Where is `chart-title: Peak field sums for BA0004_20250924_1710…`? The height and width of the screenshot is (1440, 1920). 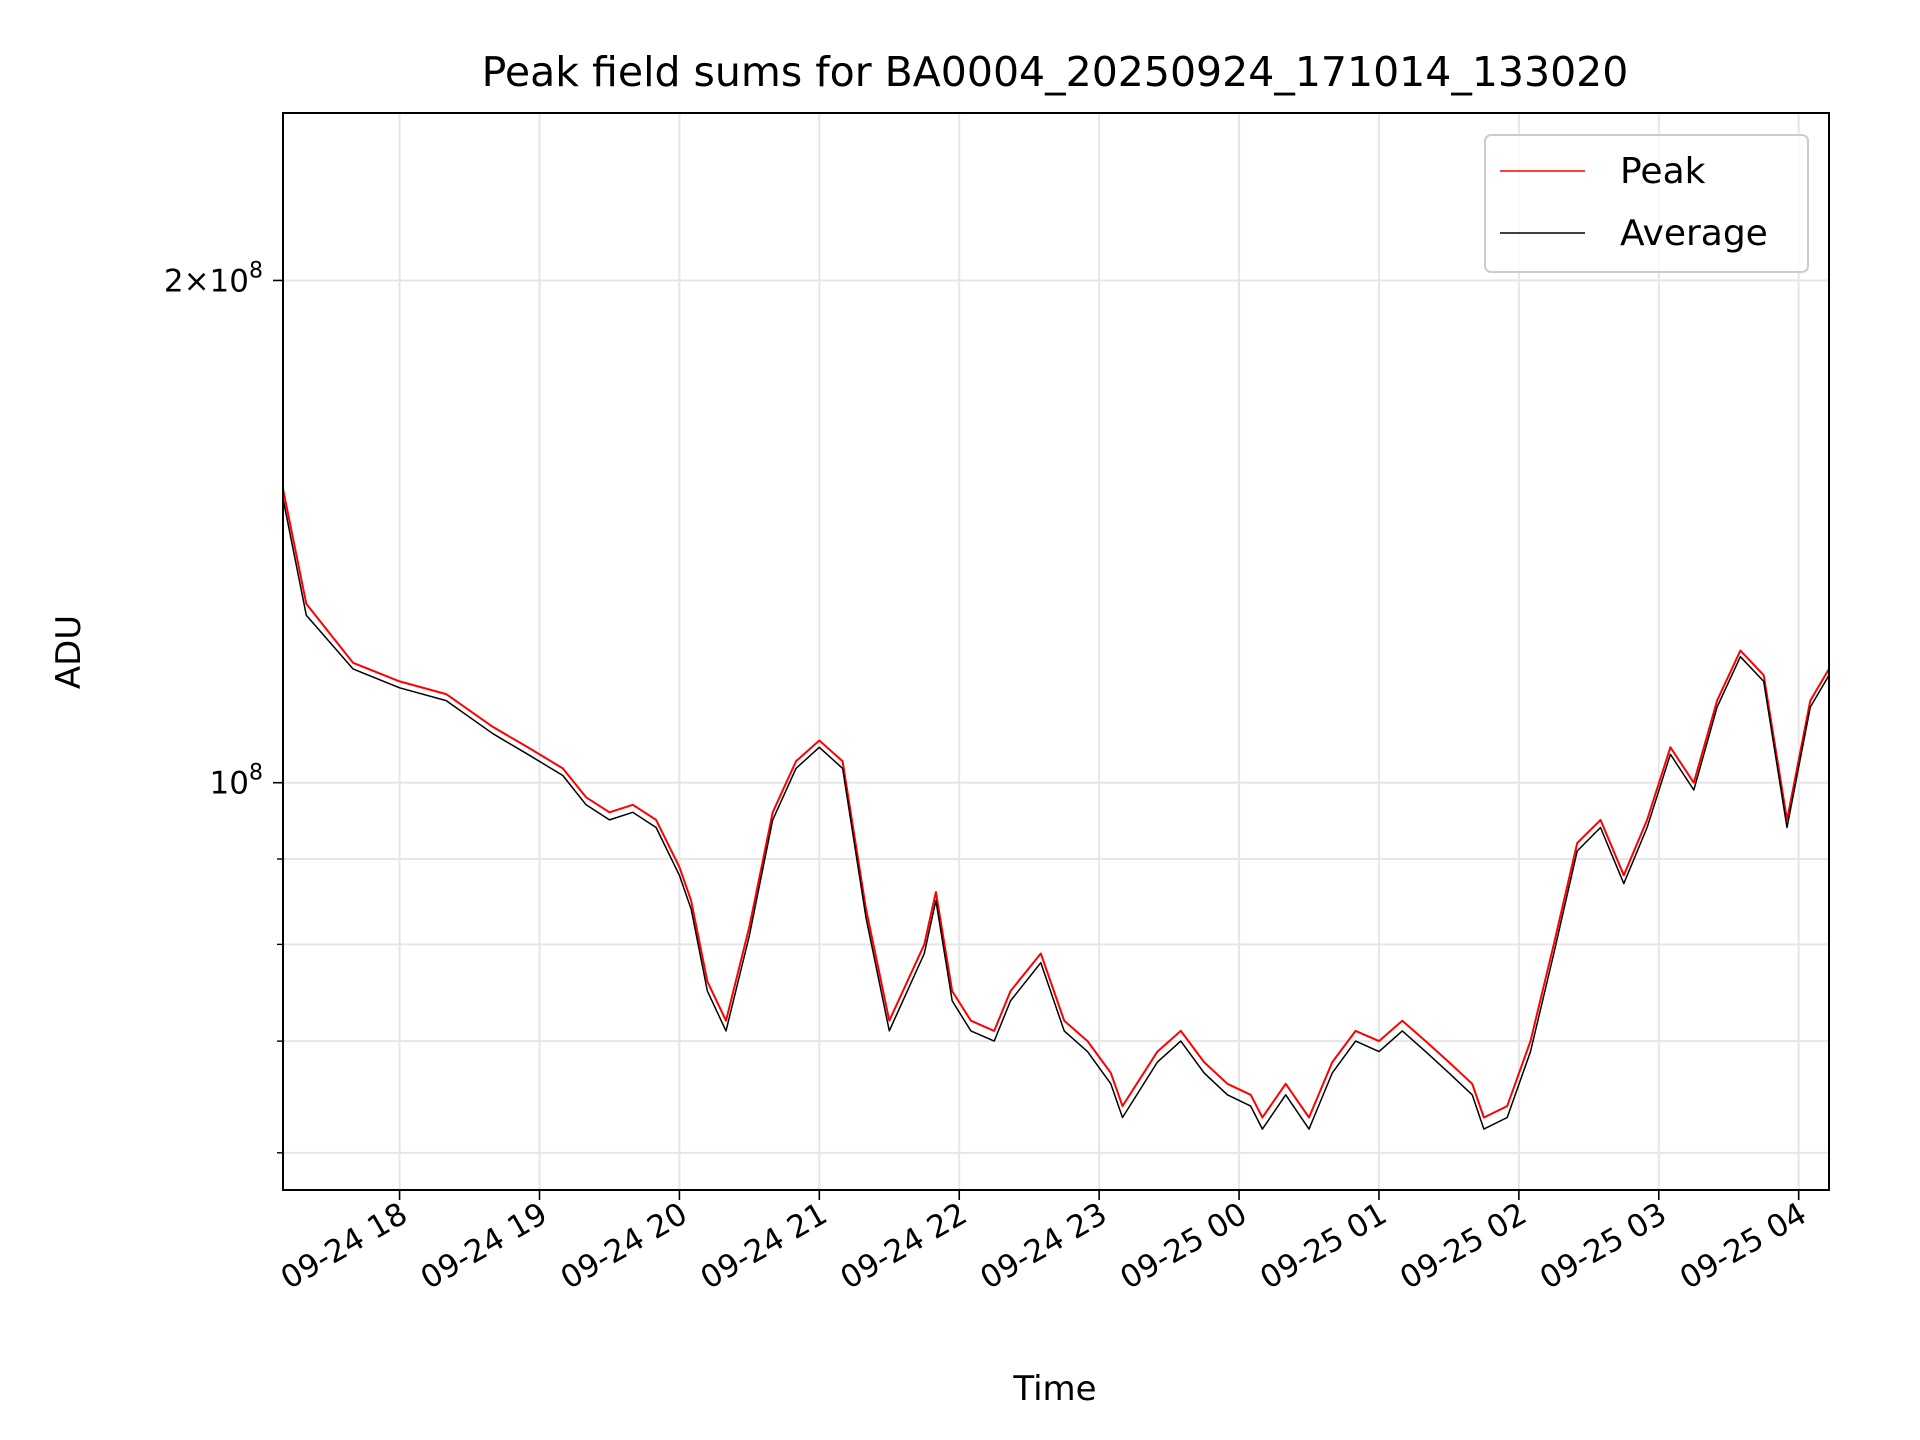 chart-title: Peak field sums for BA0004_20250924_1710… is located at coordinates (1055, 72).